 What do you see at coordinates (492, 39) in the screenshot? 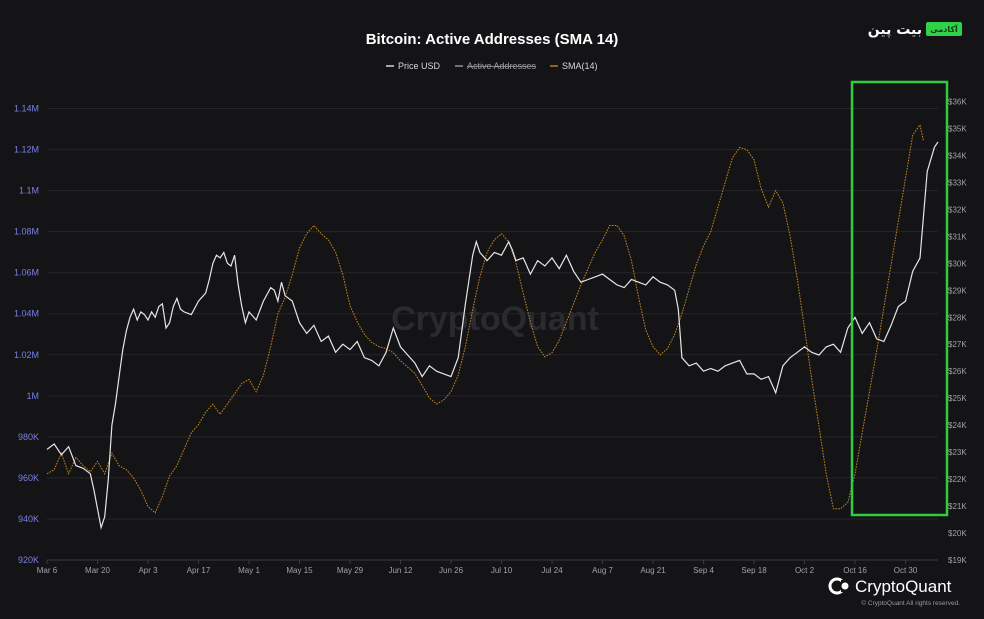
I see `chart-title: Bitcoin: Active Addresses (SMA 14)` at bounding box center [492, 39].